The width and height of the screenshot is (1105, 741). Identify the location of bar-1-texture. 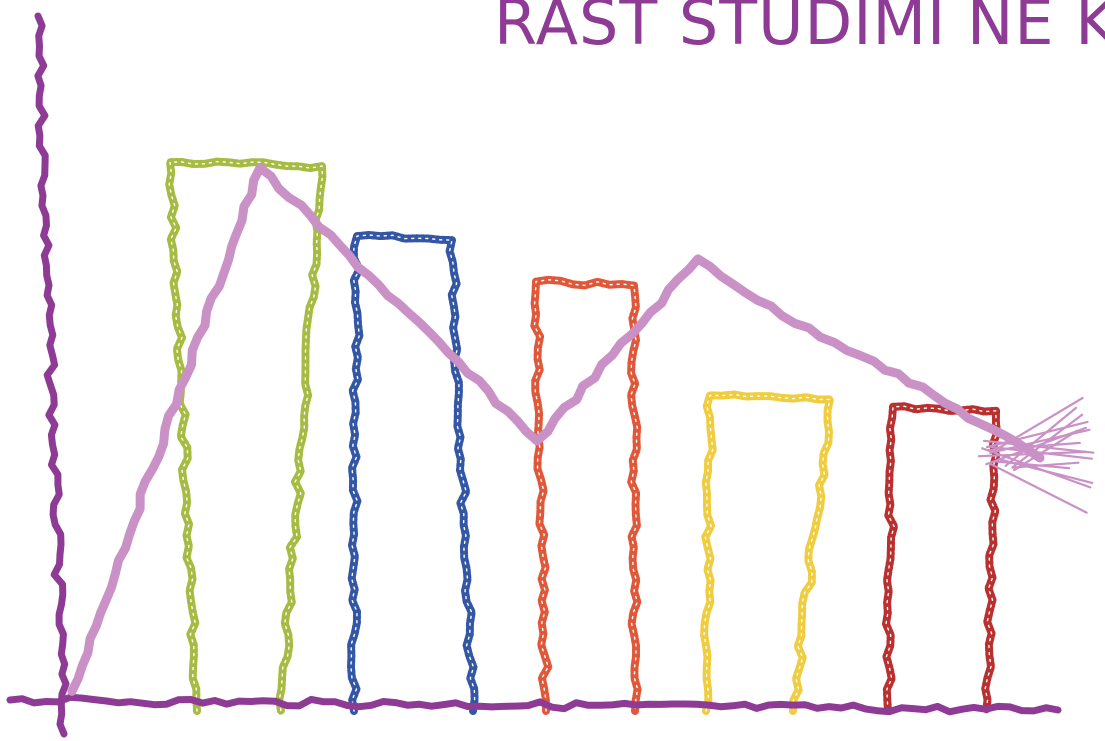
(246, 436).